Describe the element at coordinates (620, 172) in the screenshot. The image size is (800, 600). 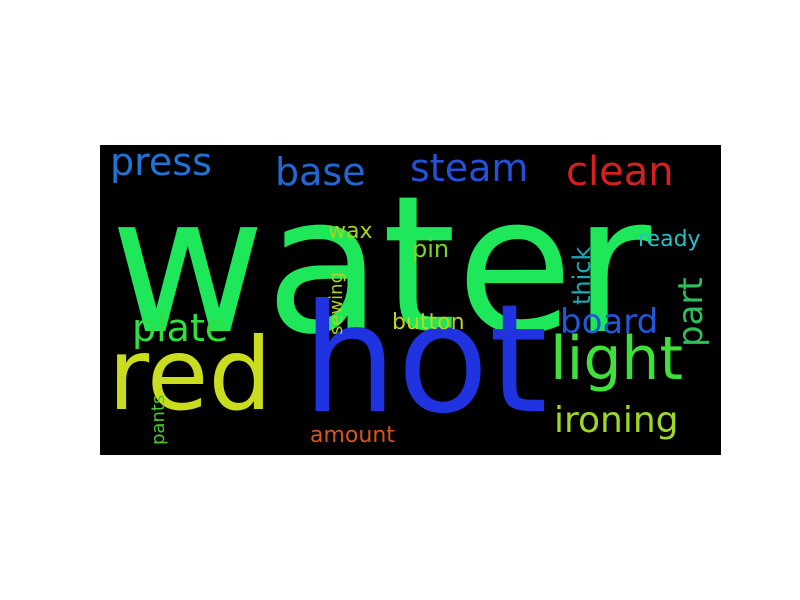
I see `word-clean: clean` at that location.